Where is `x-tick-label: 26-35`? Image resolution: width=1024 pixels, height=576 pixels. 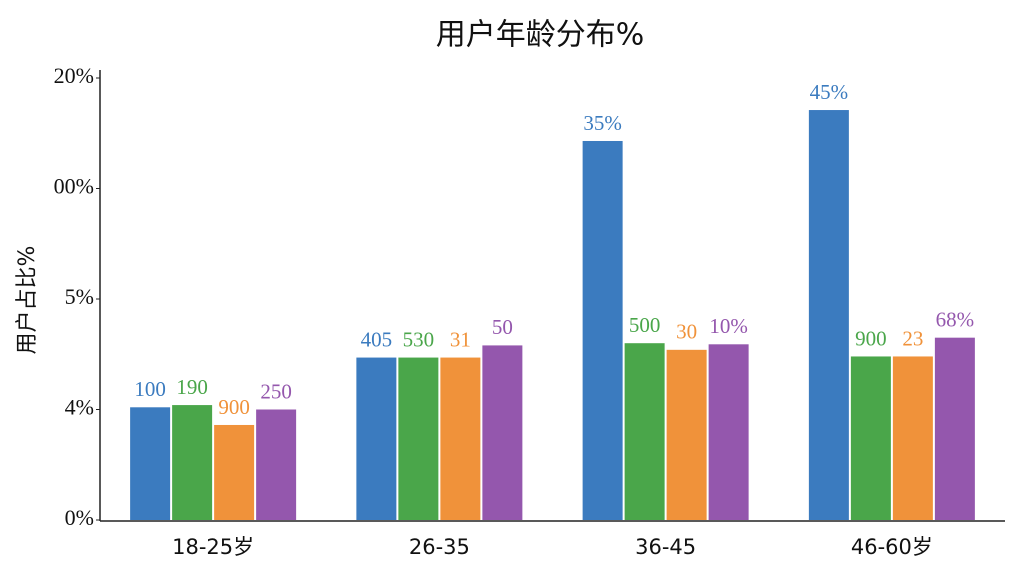 x-tick-label: 26-35 is located at coordinates (439, 547).